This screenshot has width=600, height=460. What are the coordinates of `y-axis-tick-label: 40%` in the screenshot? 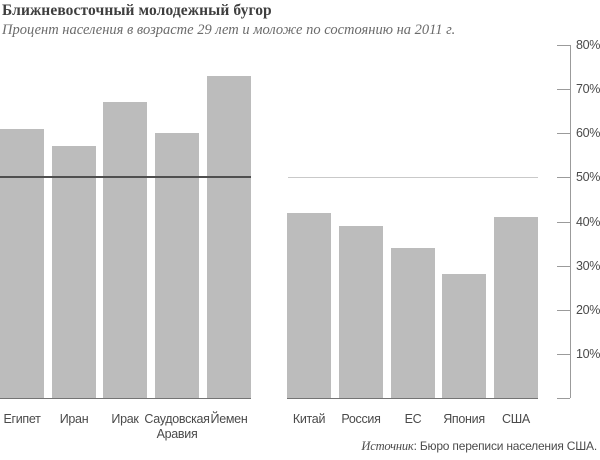 It's located at (588, 222).